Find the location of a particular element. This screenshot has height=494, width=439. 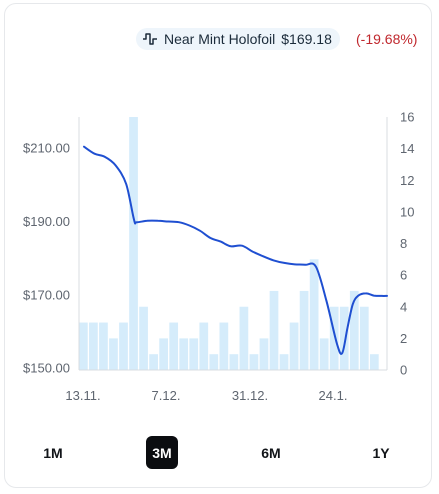

period-selector: 1M 3M 6M 1Y is located at coordinates (219, 453).